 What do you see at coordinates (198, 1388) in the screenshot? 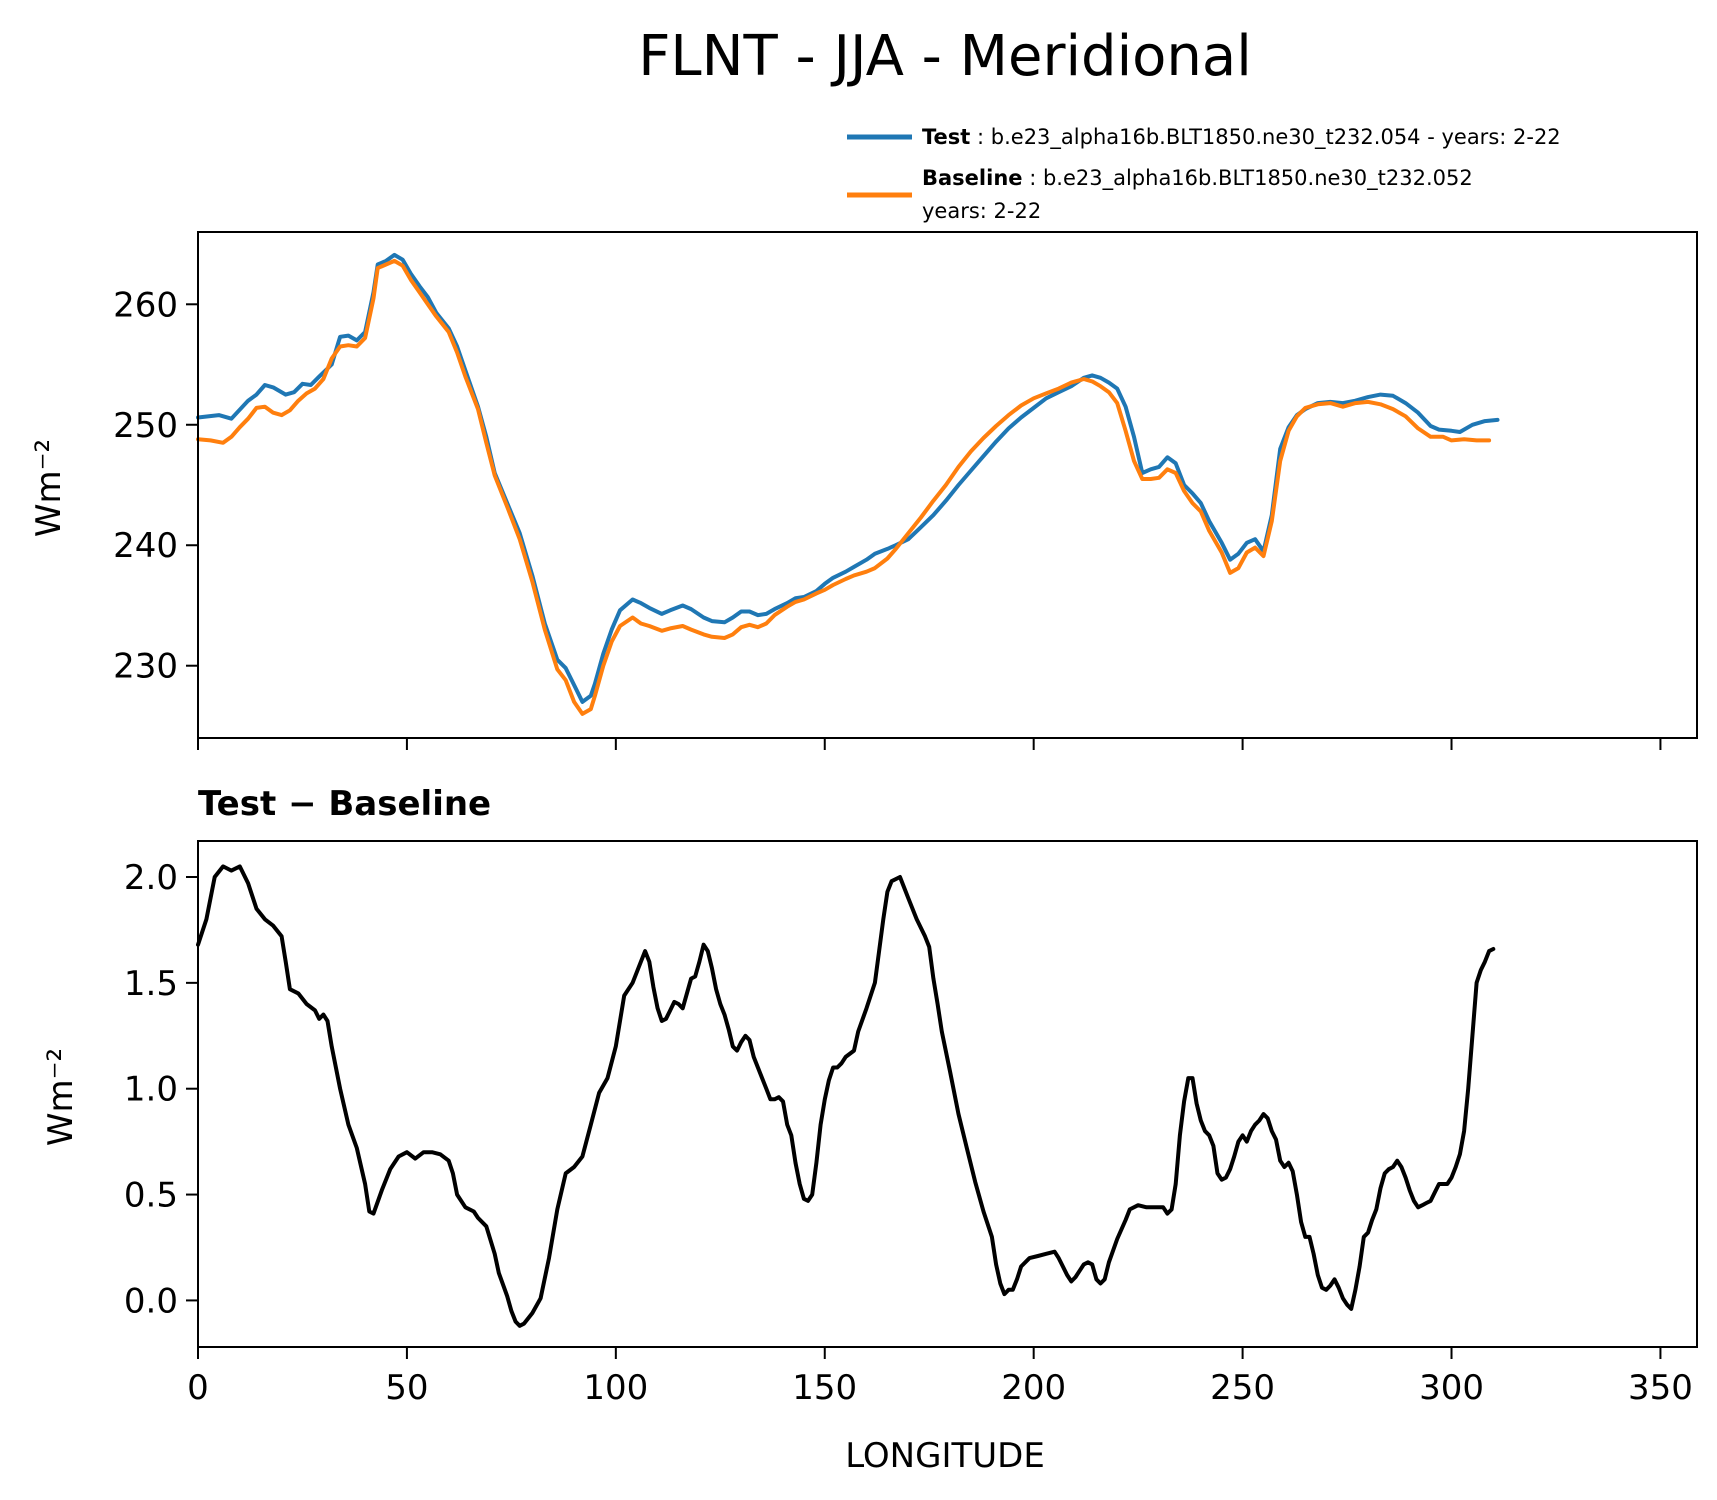
I see `bottom-xtick-label: 0` at bounding box center [198, 1388].